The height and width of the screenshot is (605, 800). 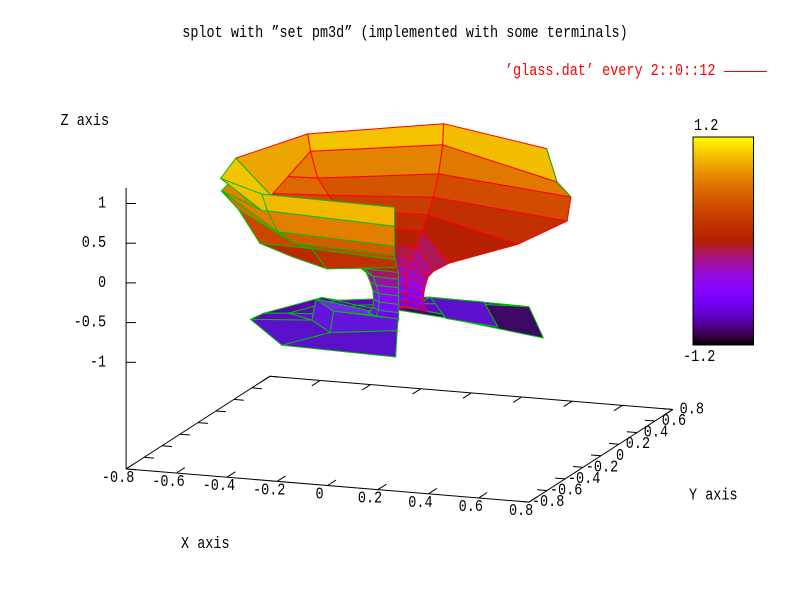 What do you see at coordinates (699, 356) in the screenshot?
I see `svg-text: -1.2` at bounding box center [699, 356].